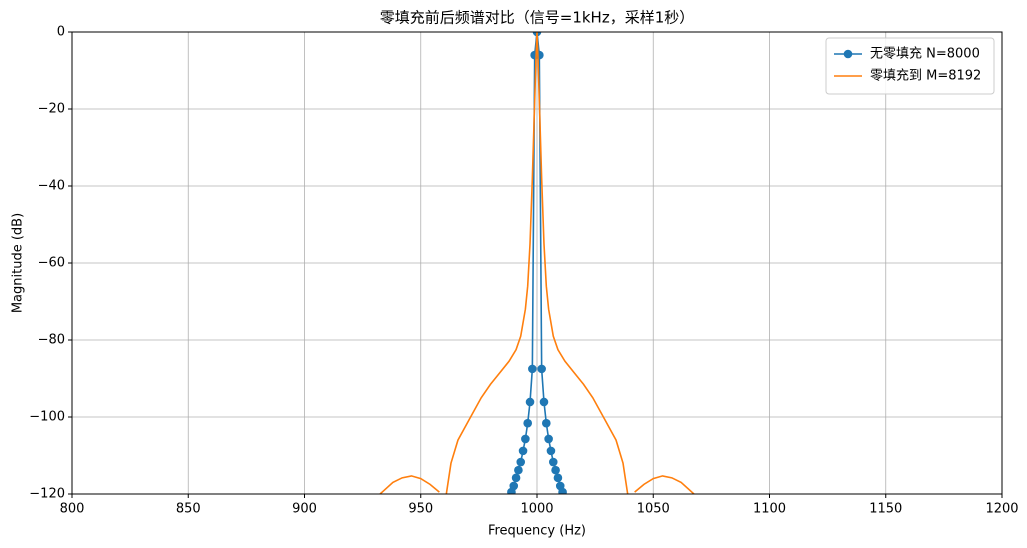 The image size is (1027, 548). Describe the element at coordinates (848, 54) in the screenshot. I see `legend-marker` at that location.